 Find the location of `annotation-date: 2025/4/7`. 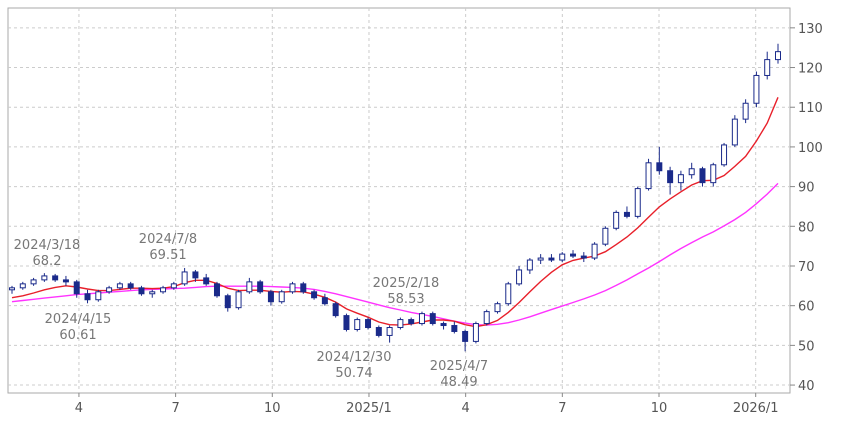

annotation-date: 2025/4/7 is located at coordinates (459, 366).